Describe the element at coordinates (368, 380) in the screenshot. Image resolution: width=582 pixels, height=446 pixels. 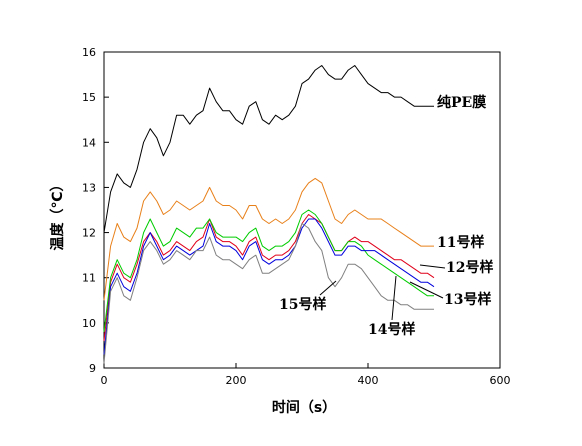
I see `x-tick-label: 400` at that location.